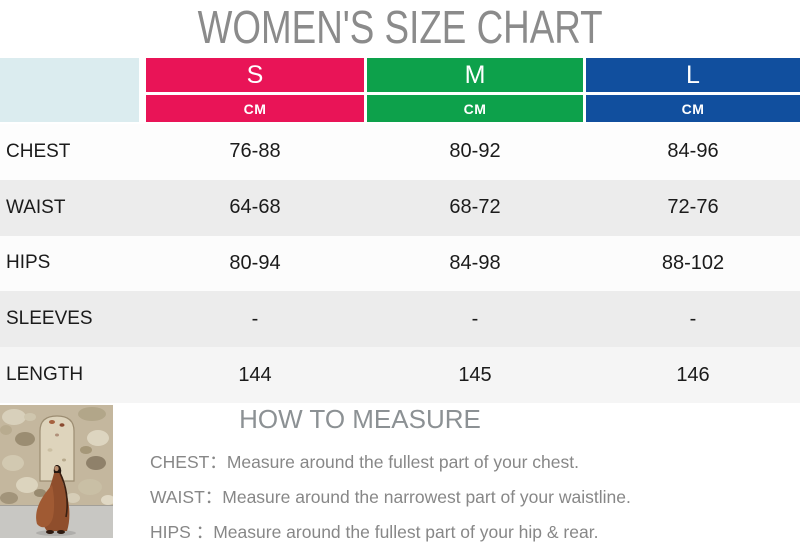 The height and width of the screenshot is (550, 800). I want to click on page-title: WOMEN'S SIZE CHART, so click(400, 27).